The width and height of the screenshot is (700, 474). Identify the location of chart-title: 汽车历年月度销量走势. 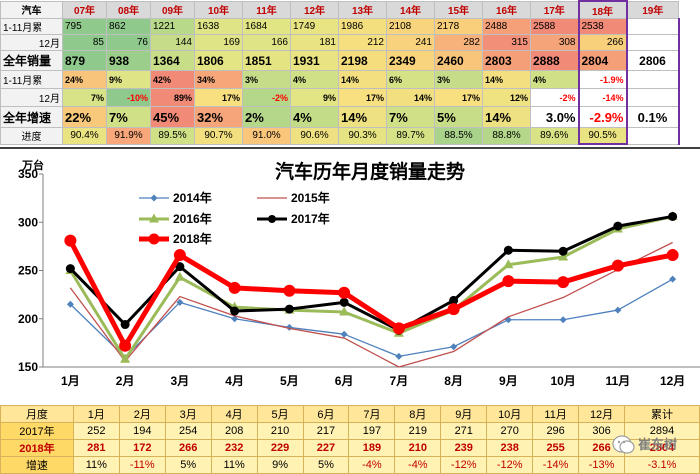
(370, 171).